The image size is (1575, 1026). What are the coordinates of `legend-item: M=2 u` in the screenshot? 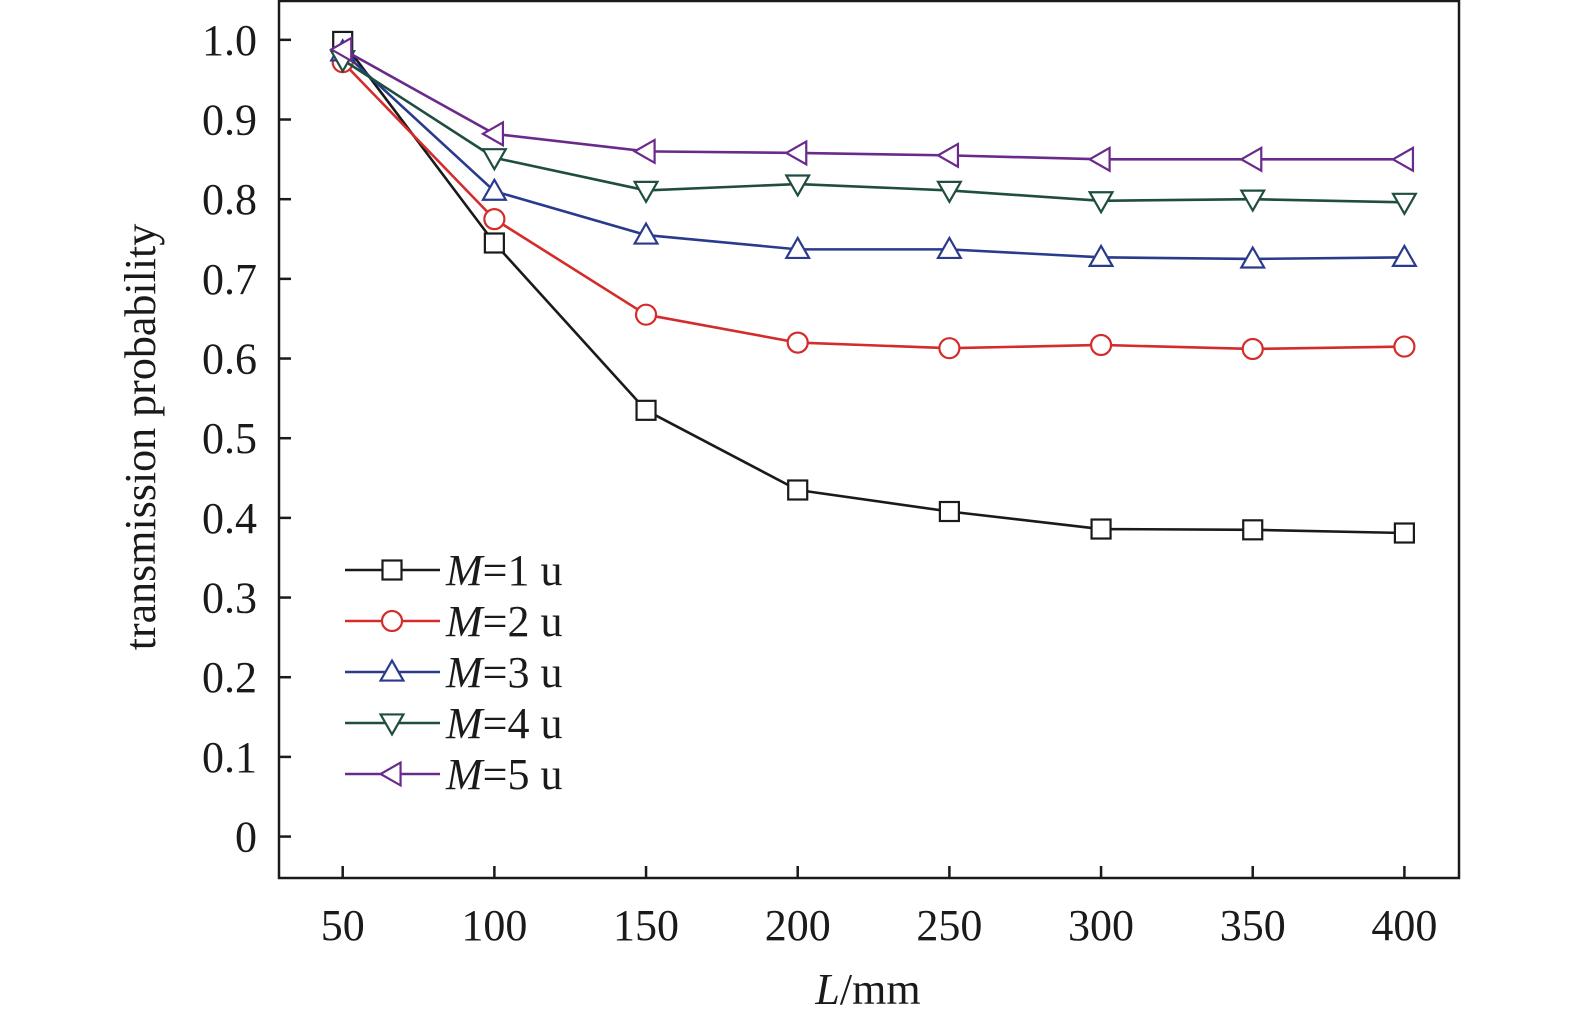 It's located at (453, 621).